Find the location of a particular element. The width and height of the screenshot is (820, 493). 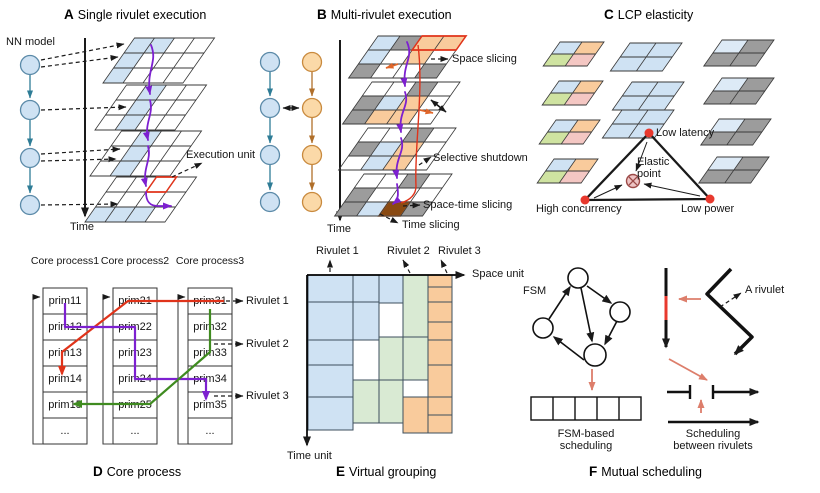

space-time-slicing-label: Space-time slicing is located at coordinates (468, 205).